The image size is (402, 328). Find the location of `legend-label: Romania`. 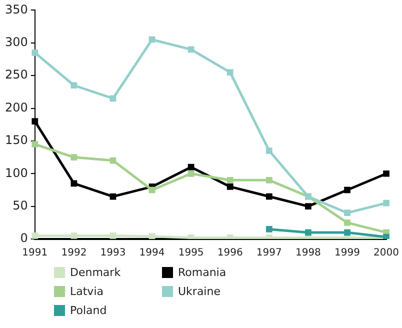

legend-label: Romania is located at coordinates (202, 272).